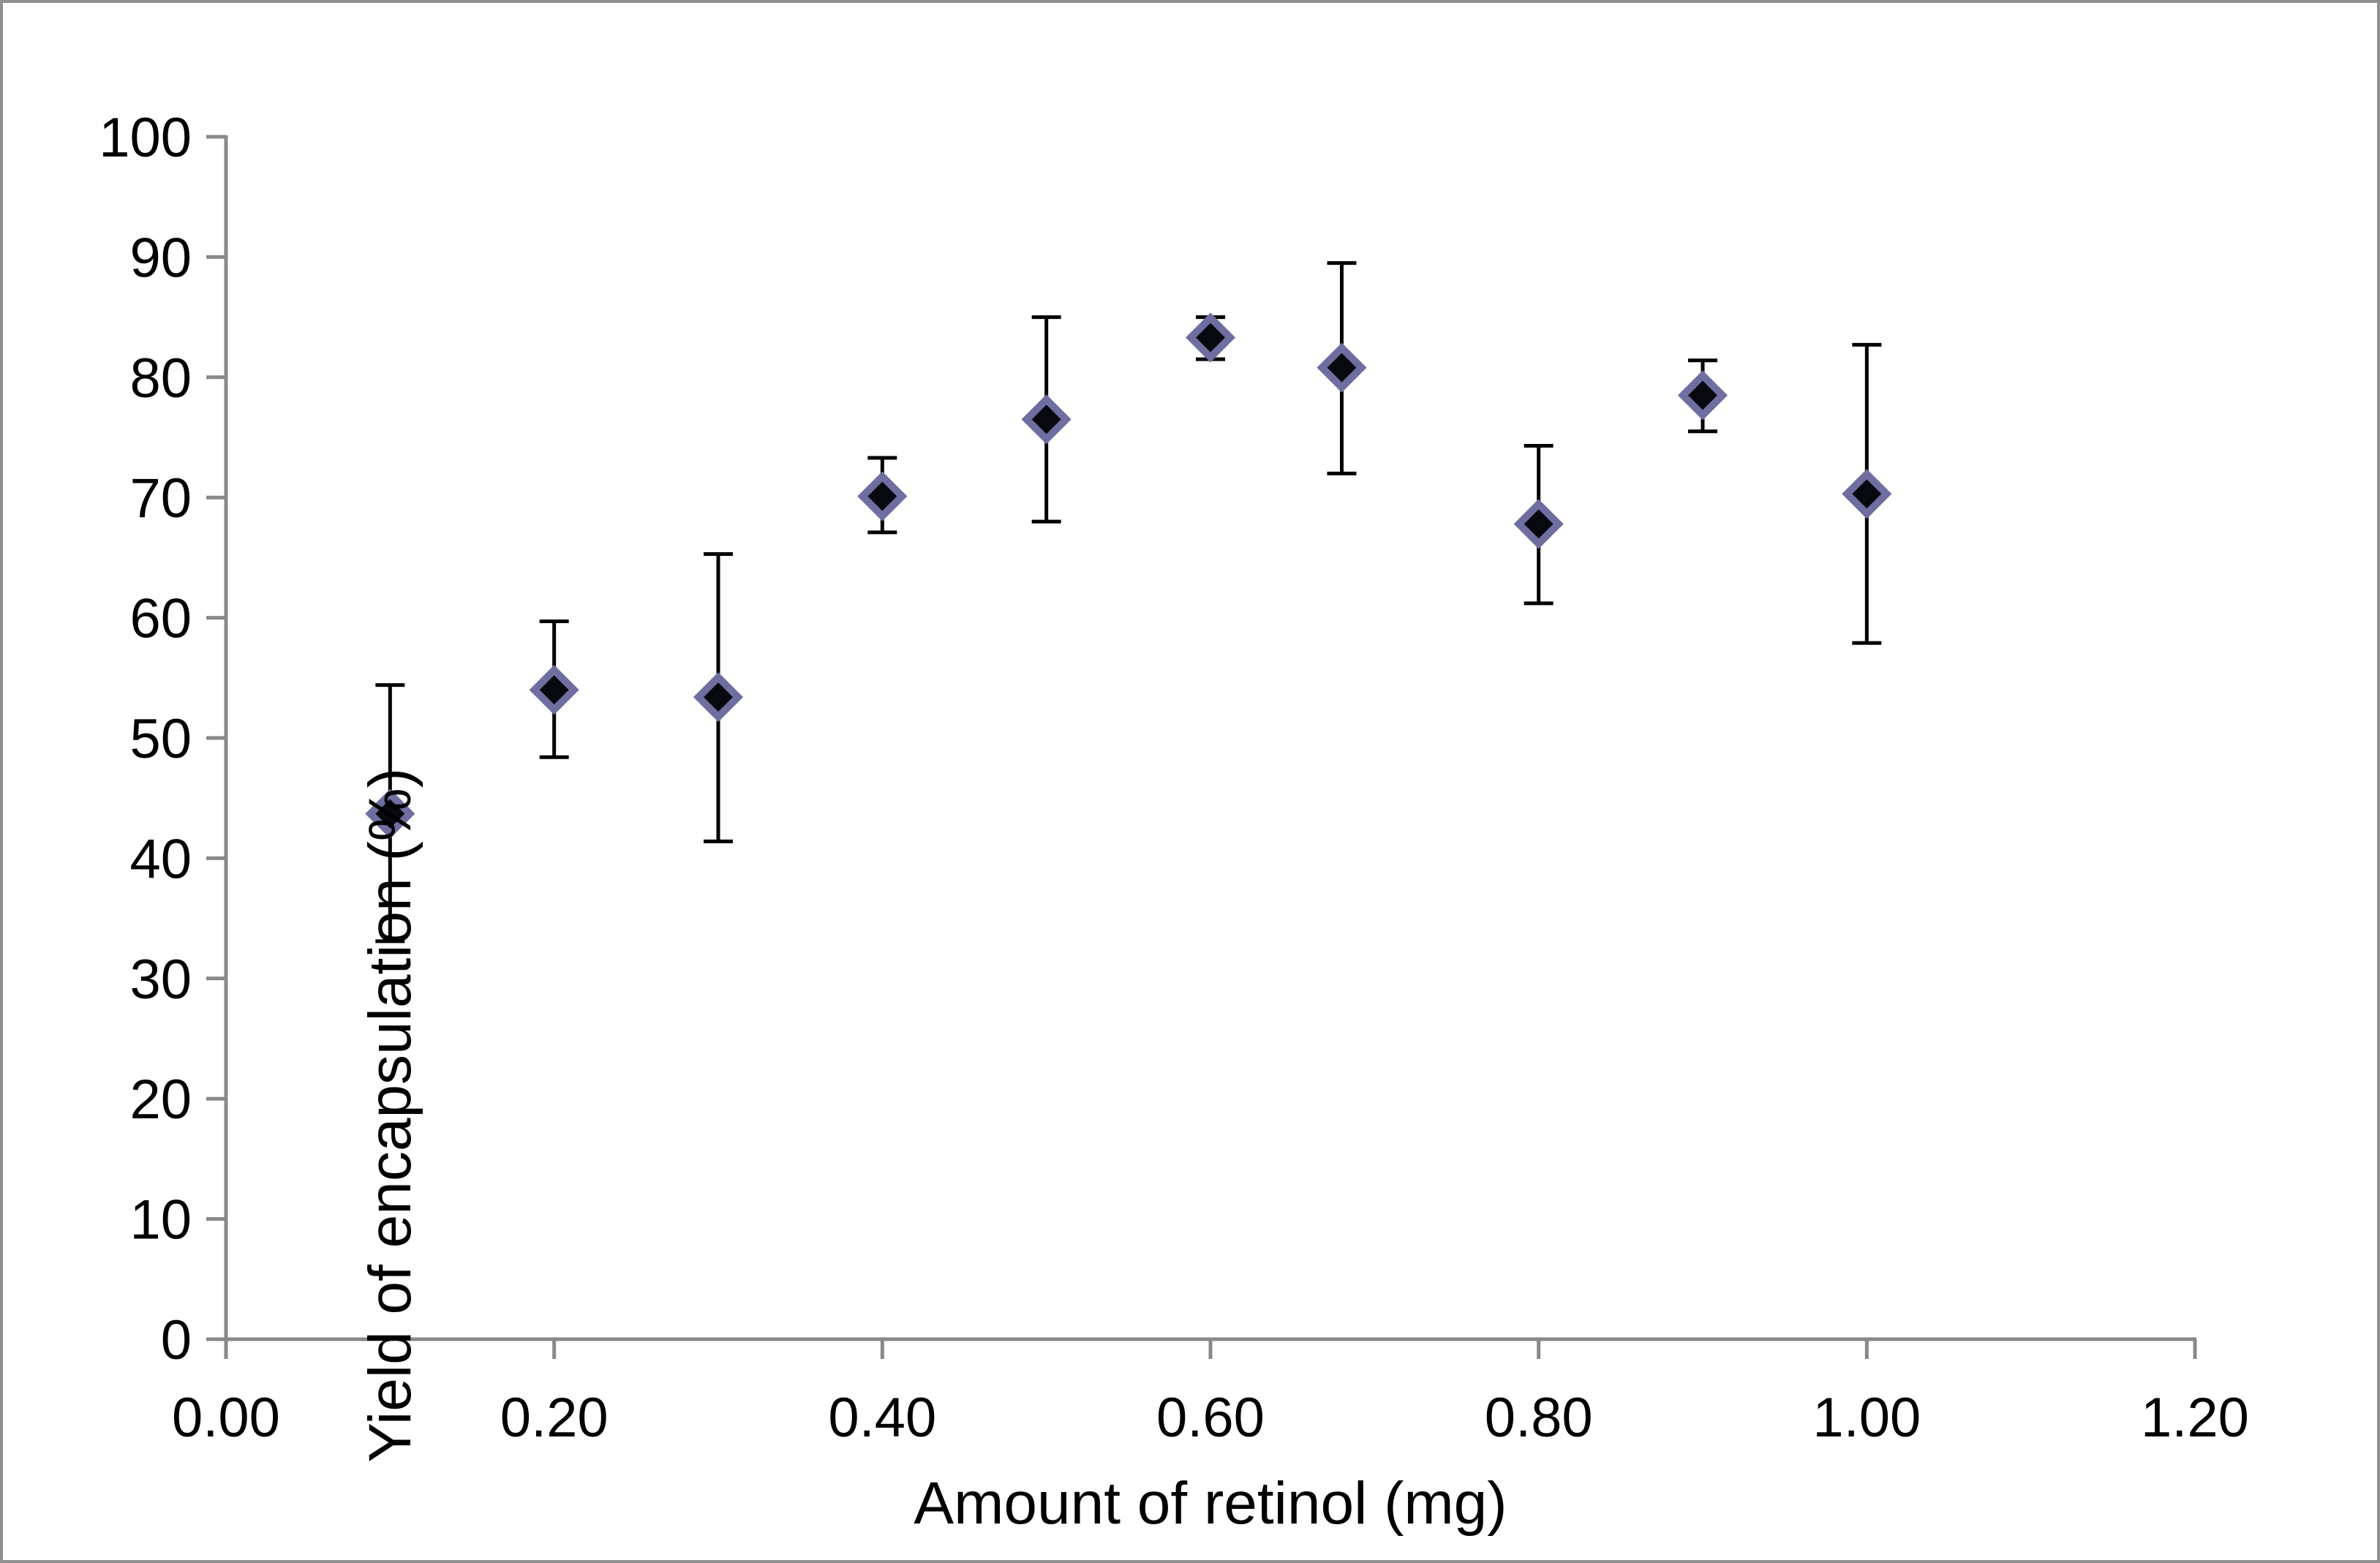  I want to click on y-tick-label: 20, so click(161, 1100).